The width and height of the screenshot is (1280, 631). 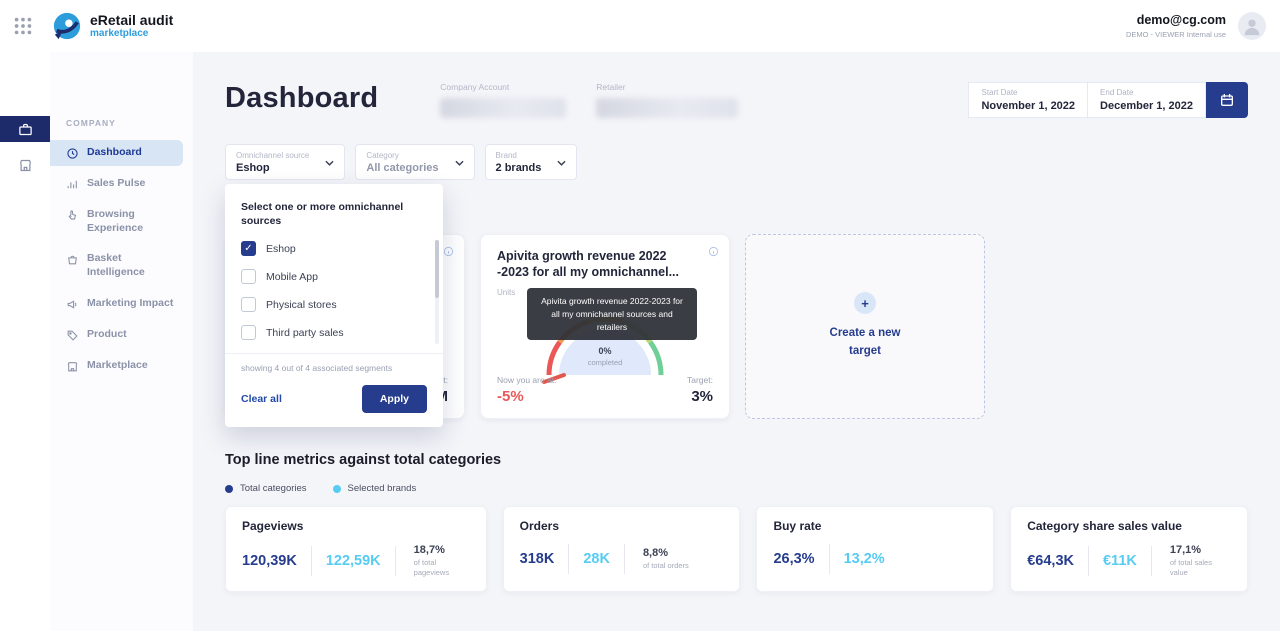 I want to click on gauge-center-caption: completed, so click(x=605, y=362).